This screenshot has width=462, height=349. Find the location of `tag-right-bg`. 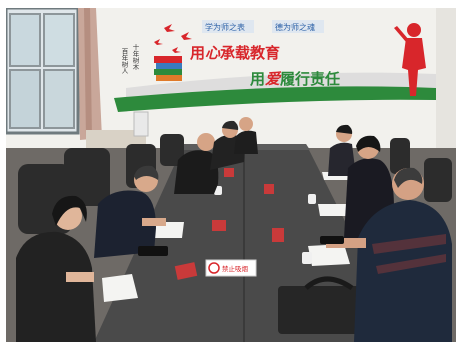

tag-right-bg is located at coordinates (298, 26).